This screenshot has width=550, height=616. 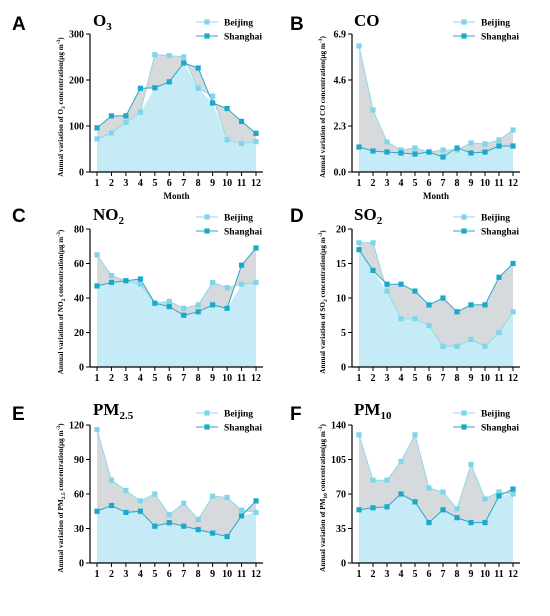 What do you see at coordinates (106, 214) in the screenshot?
I see `panel-title-main: NO` at bounding box center [106, 214].